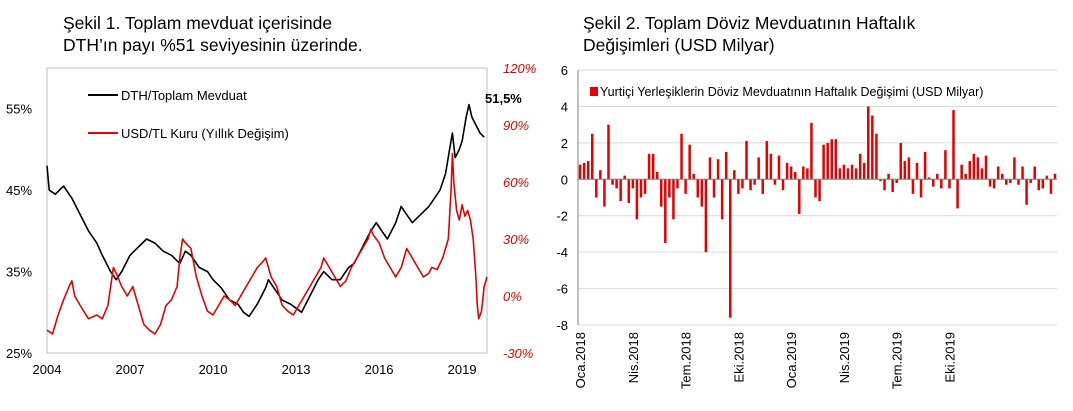 Image resolution: width=1073 pixels, height=411 pixels. Describe the element at coordinates (594, 91) in the screenshot. I see `legend-swatch` at that location.